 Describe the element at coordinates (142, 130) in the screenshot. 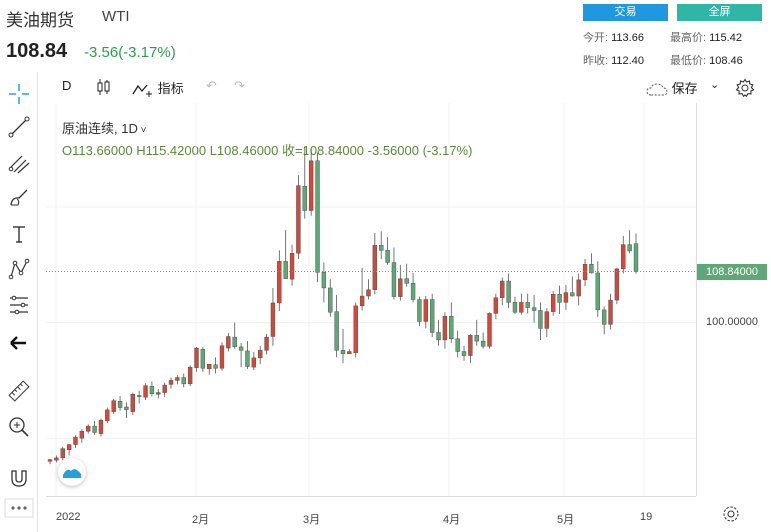

I see `chevron-down-icon: ˅` at that location.